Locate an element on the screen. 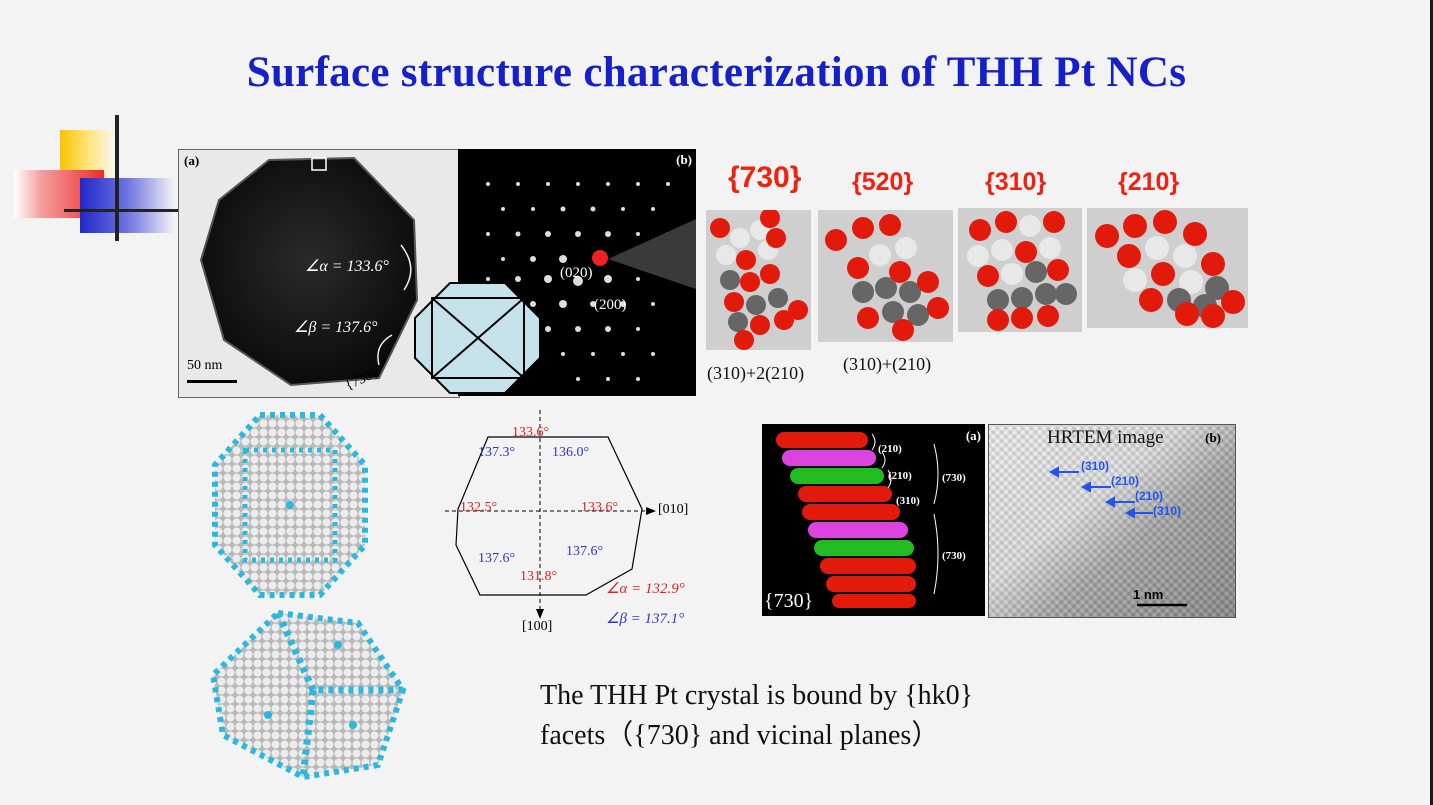 The height and width of the screenshot is (805, 1433). facet-730-model is located at coordinates (758, 279).